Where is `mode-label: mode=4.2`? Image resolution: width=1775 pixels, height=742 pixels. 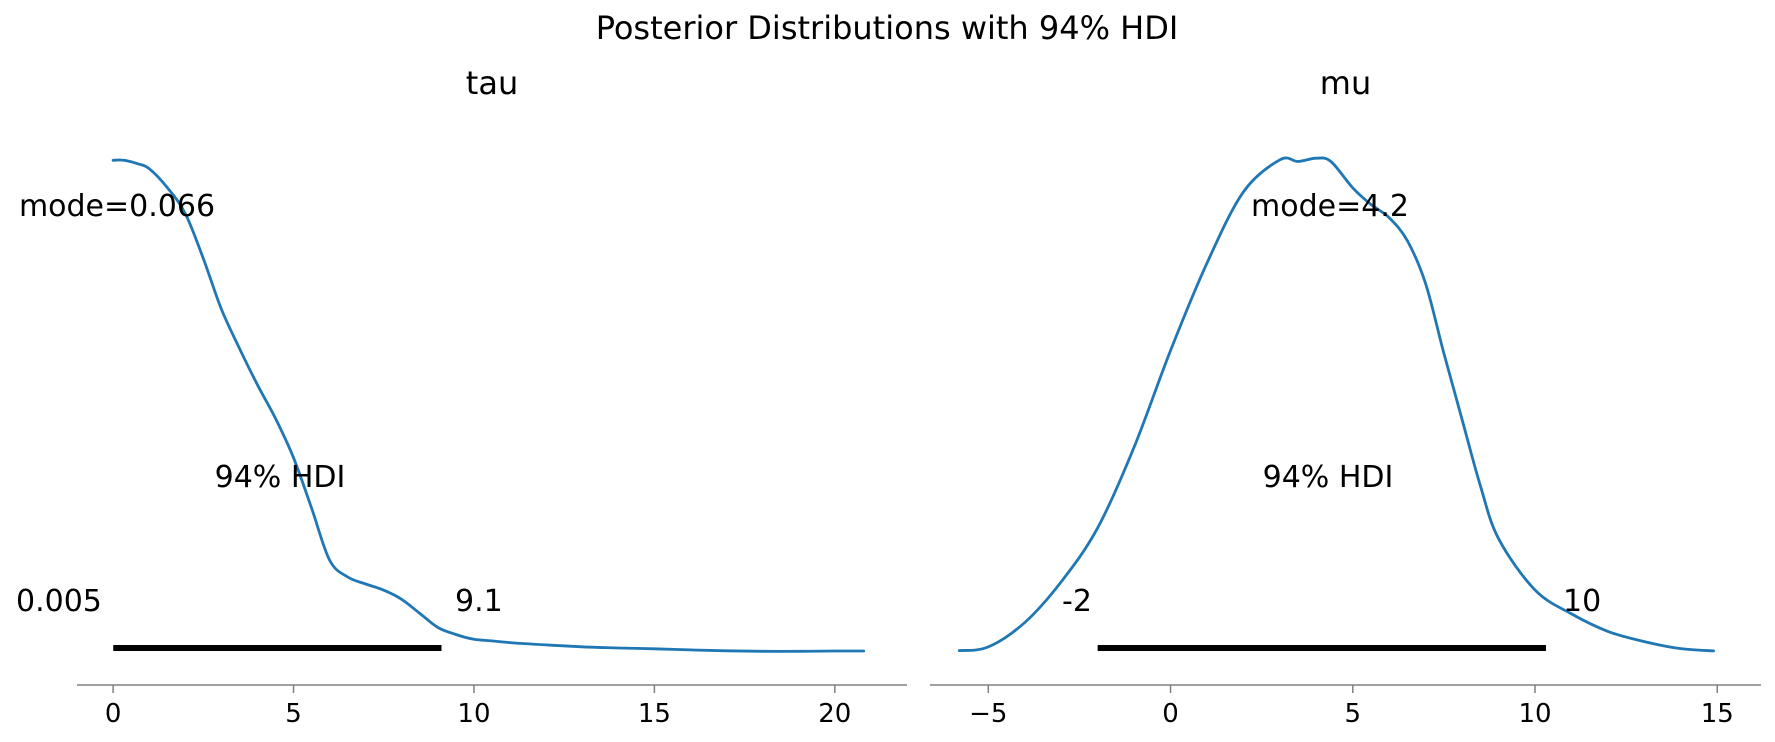 mode-label: mode=4.2 is located at coordinates (1330, 206).